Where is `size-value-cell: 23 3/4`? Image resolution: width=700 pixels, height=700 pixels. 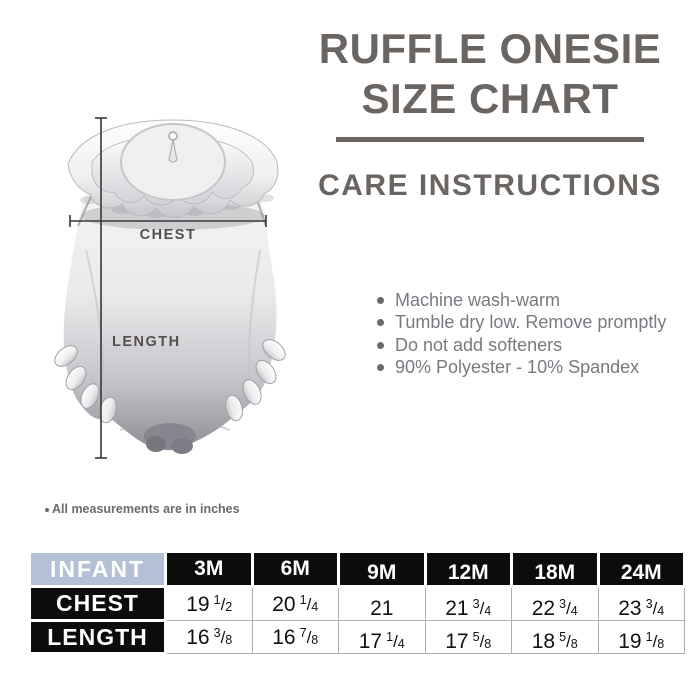 size-value-cell: 23 3/4 is located at coordinates (641, 603).